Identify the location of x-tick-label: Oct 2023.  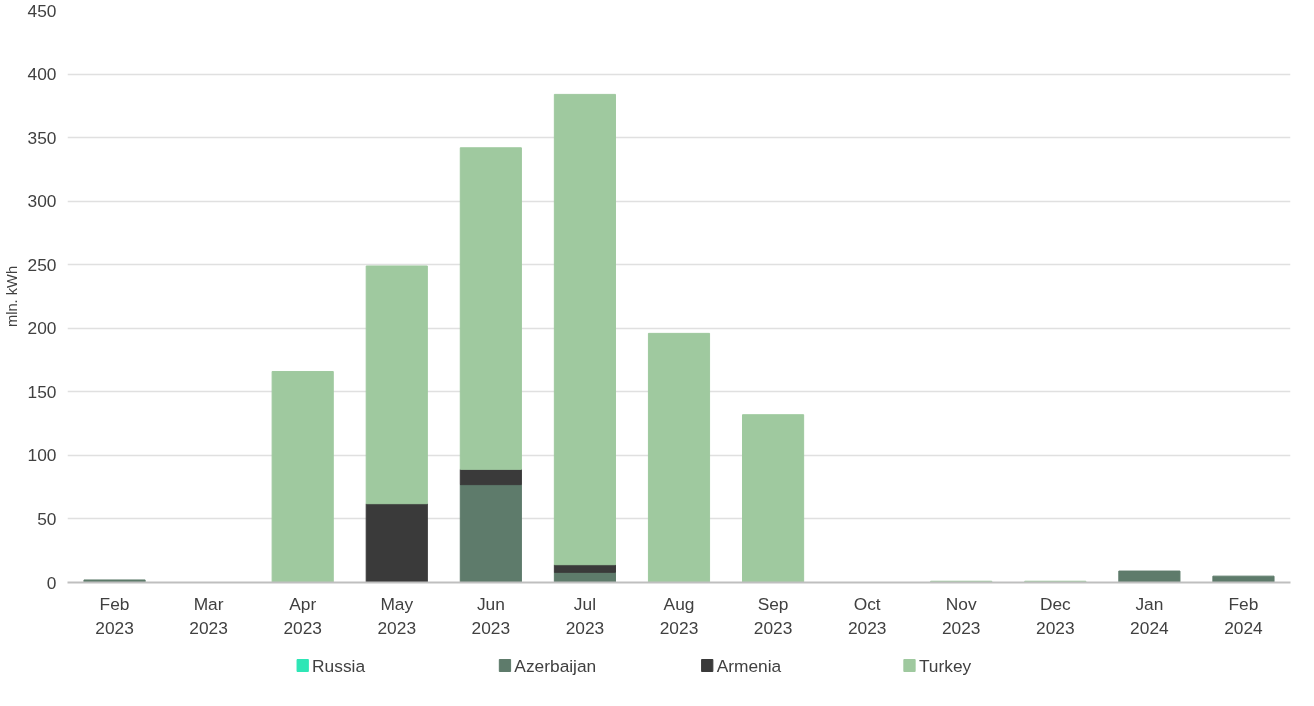
(867, 615).